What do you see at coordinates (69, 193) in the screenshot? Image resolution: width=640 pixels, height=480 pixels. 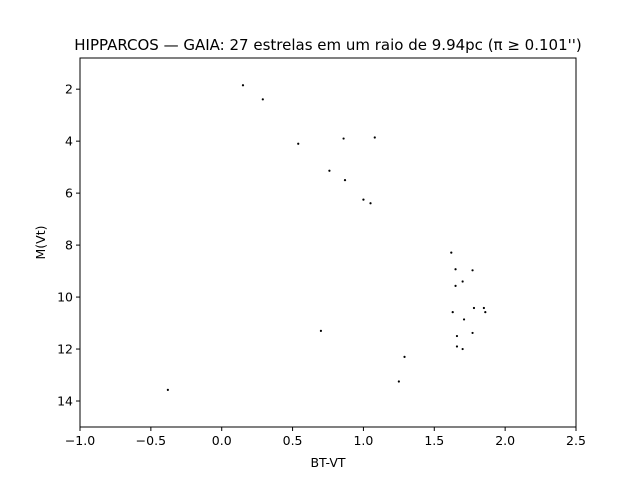 I see `y-tick-label: 6` at bounding box center [69, 193].